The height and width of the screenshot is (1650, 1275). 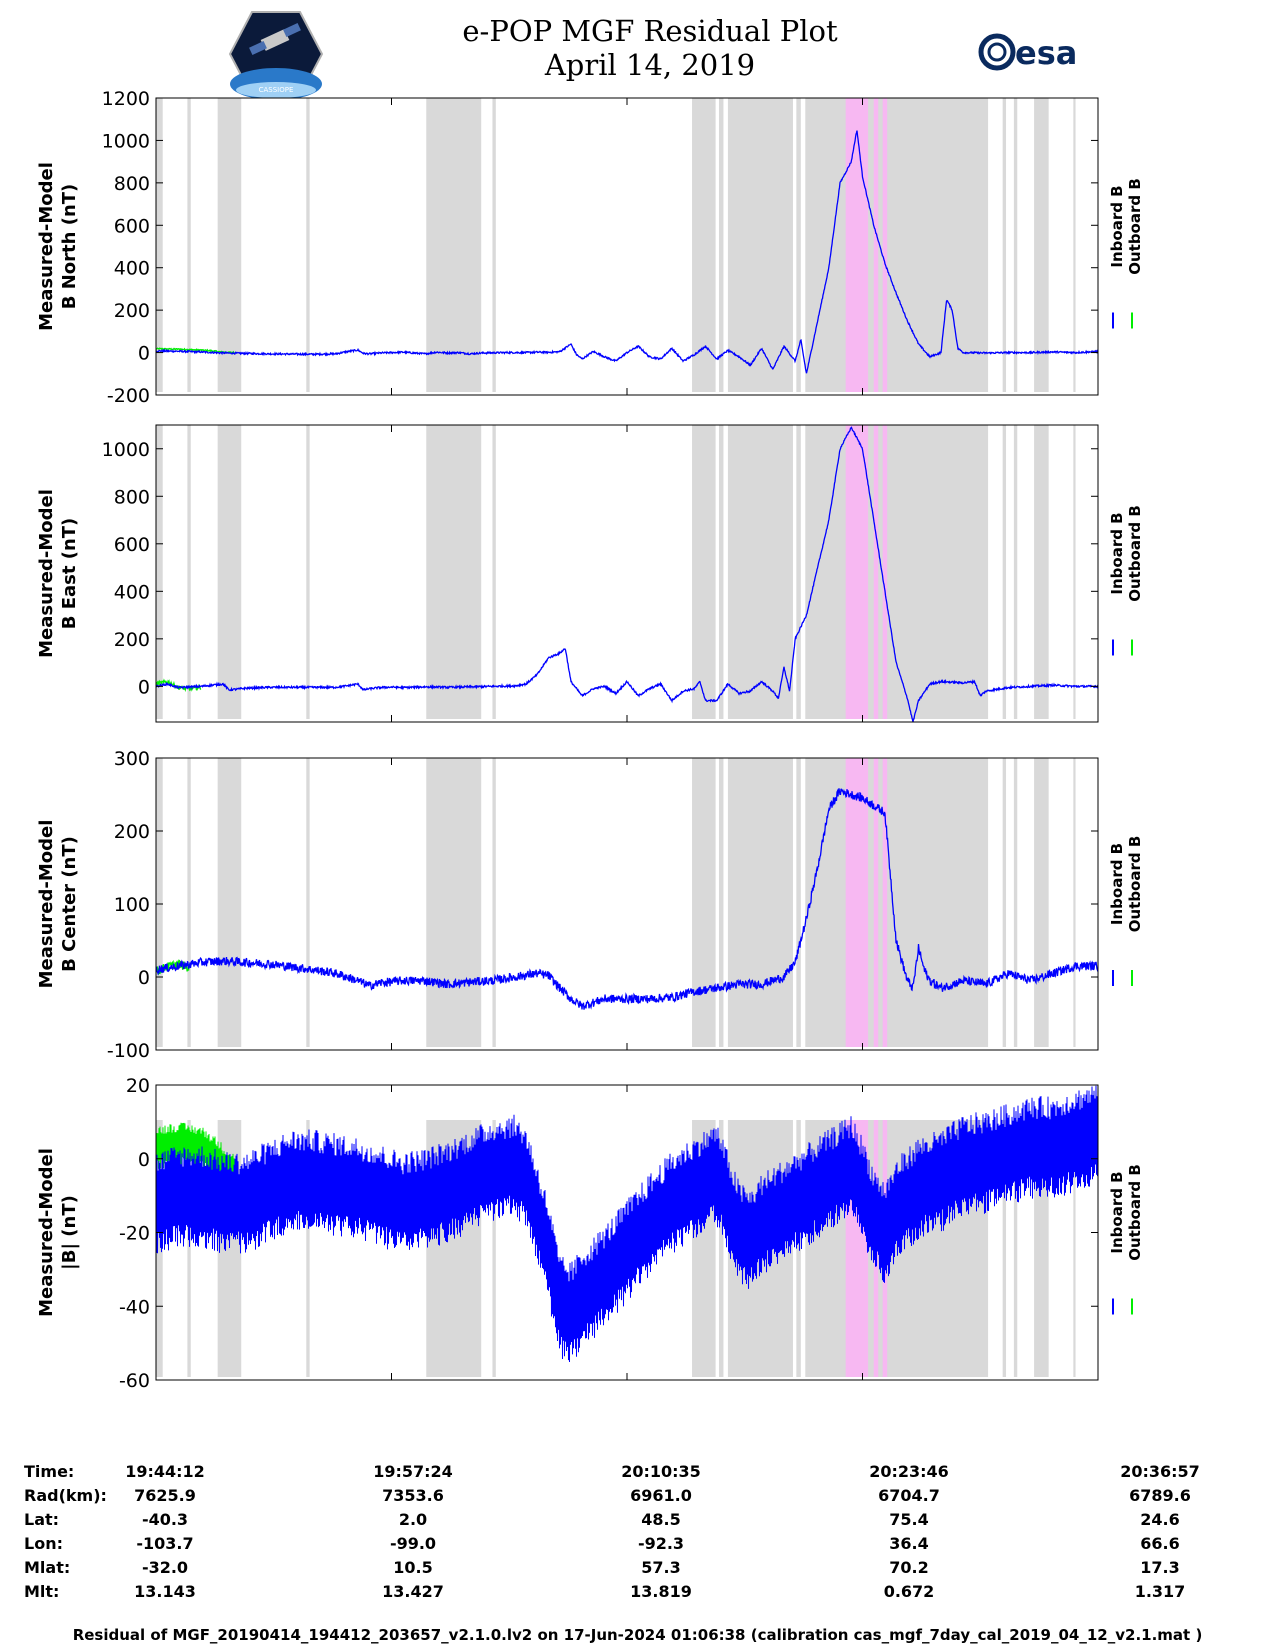 What do you see at coordinates (1046, 53) in the screenshot?
I see `esa-logo-text: esa` at bounding box center [1046, 53].